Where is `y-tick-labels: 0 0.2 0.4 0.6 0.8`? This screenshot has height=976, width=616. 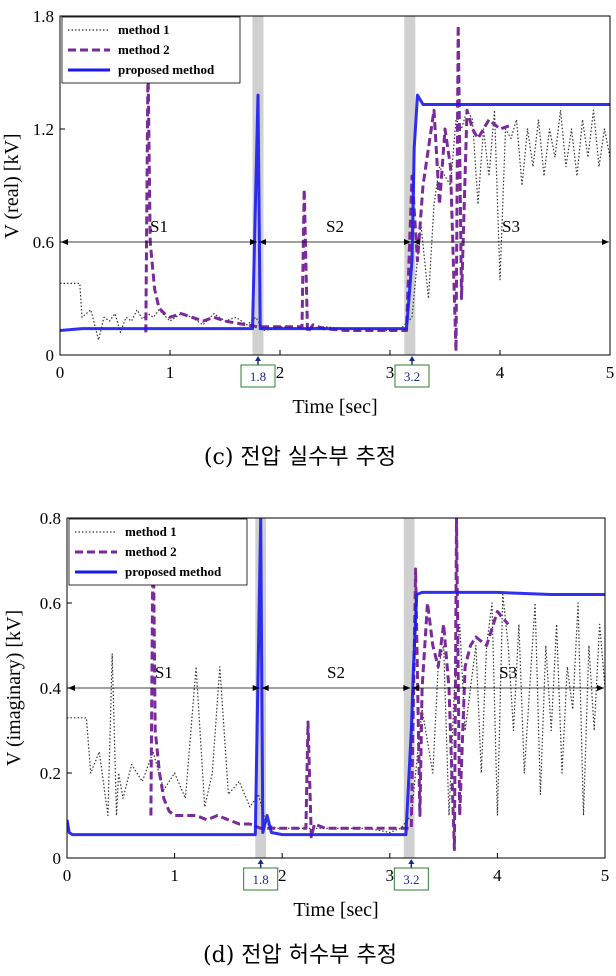
y-tick-labels: 0 0.2 0.4 0.6 0.8 is located at coordinates (51, 688).